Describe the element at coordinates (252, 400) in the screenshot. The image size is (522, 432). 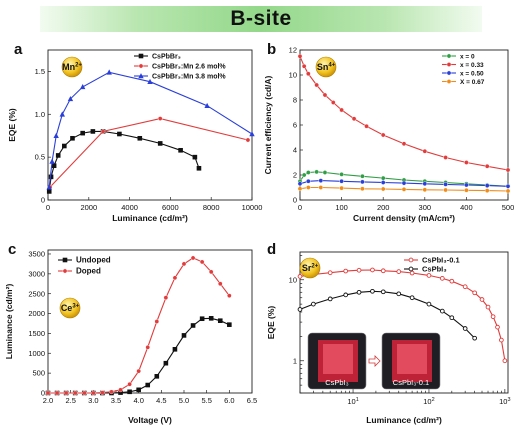
I see `x-tick-label: 6.5` at that location.